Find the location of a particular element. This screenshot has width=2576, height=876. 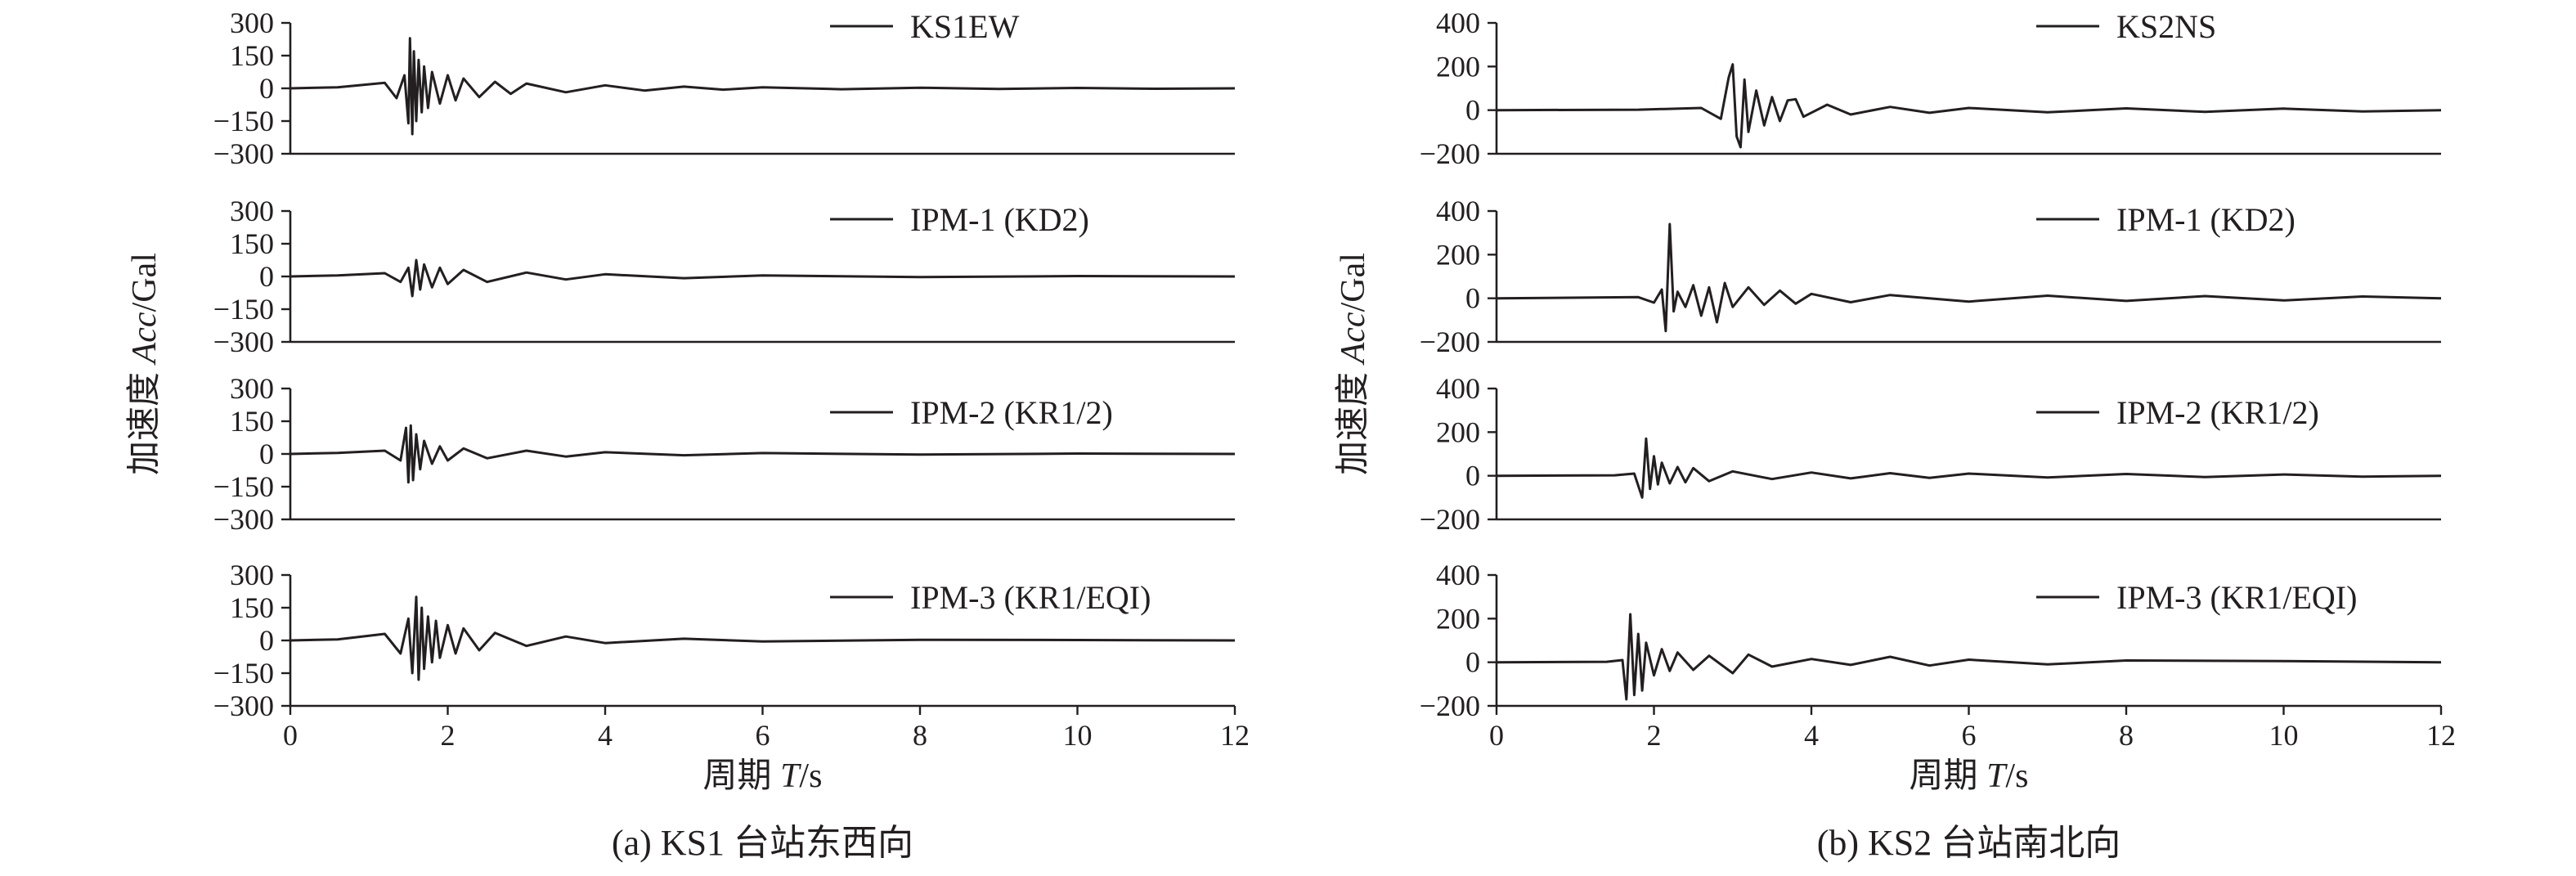

chart-caption: (a) KS1 台站东西向 is located at coordinates (763, 843).